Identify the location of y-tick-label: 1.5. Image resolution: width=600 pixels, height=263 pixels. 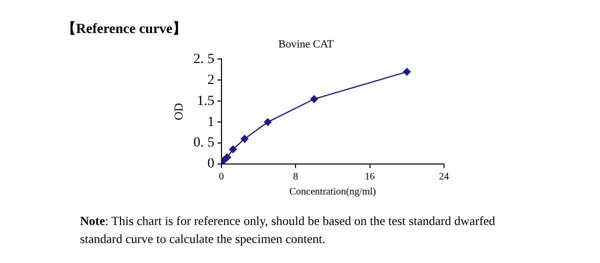
(205, 101).